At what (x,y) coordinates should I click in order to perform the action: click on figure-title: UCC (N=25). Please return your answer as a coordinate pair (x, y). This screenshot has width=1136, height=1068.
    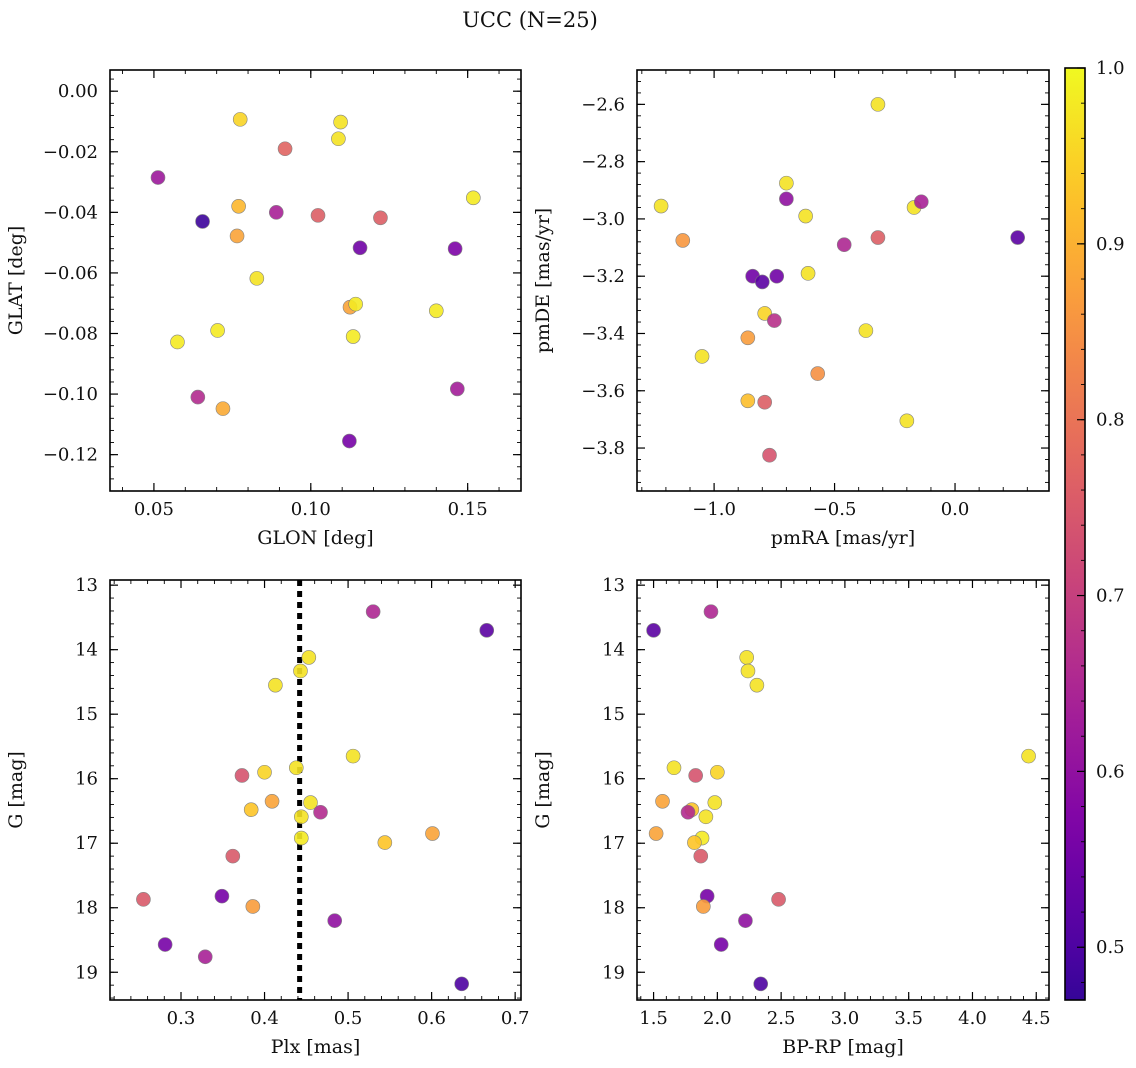
    Looking at the image, I should click on (530, 20).